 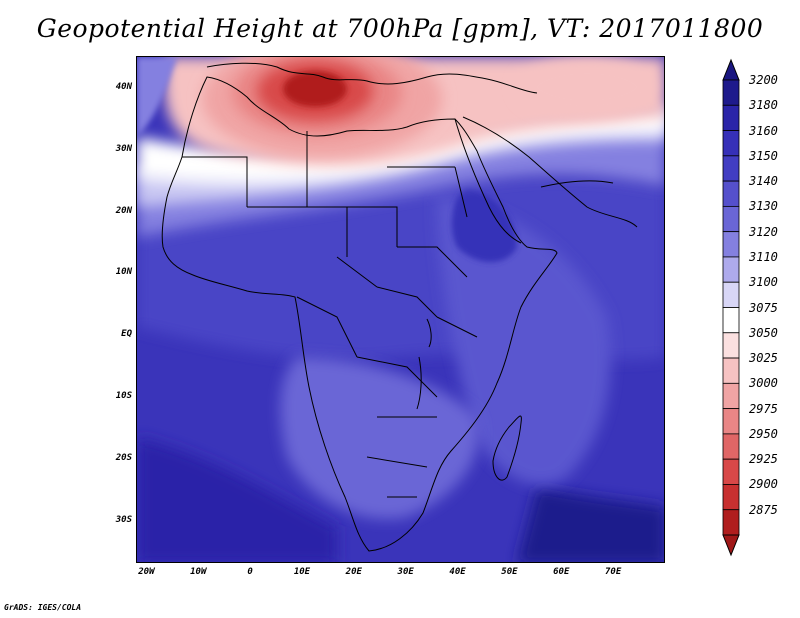 What do you see at coordinates (763, 484) in the screenshot?
I see `colorbar-label: 2900` at bounding box center [763, 484].